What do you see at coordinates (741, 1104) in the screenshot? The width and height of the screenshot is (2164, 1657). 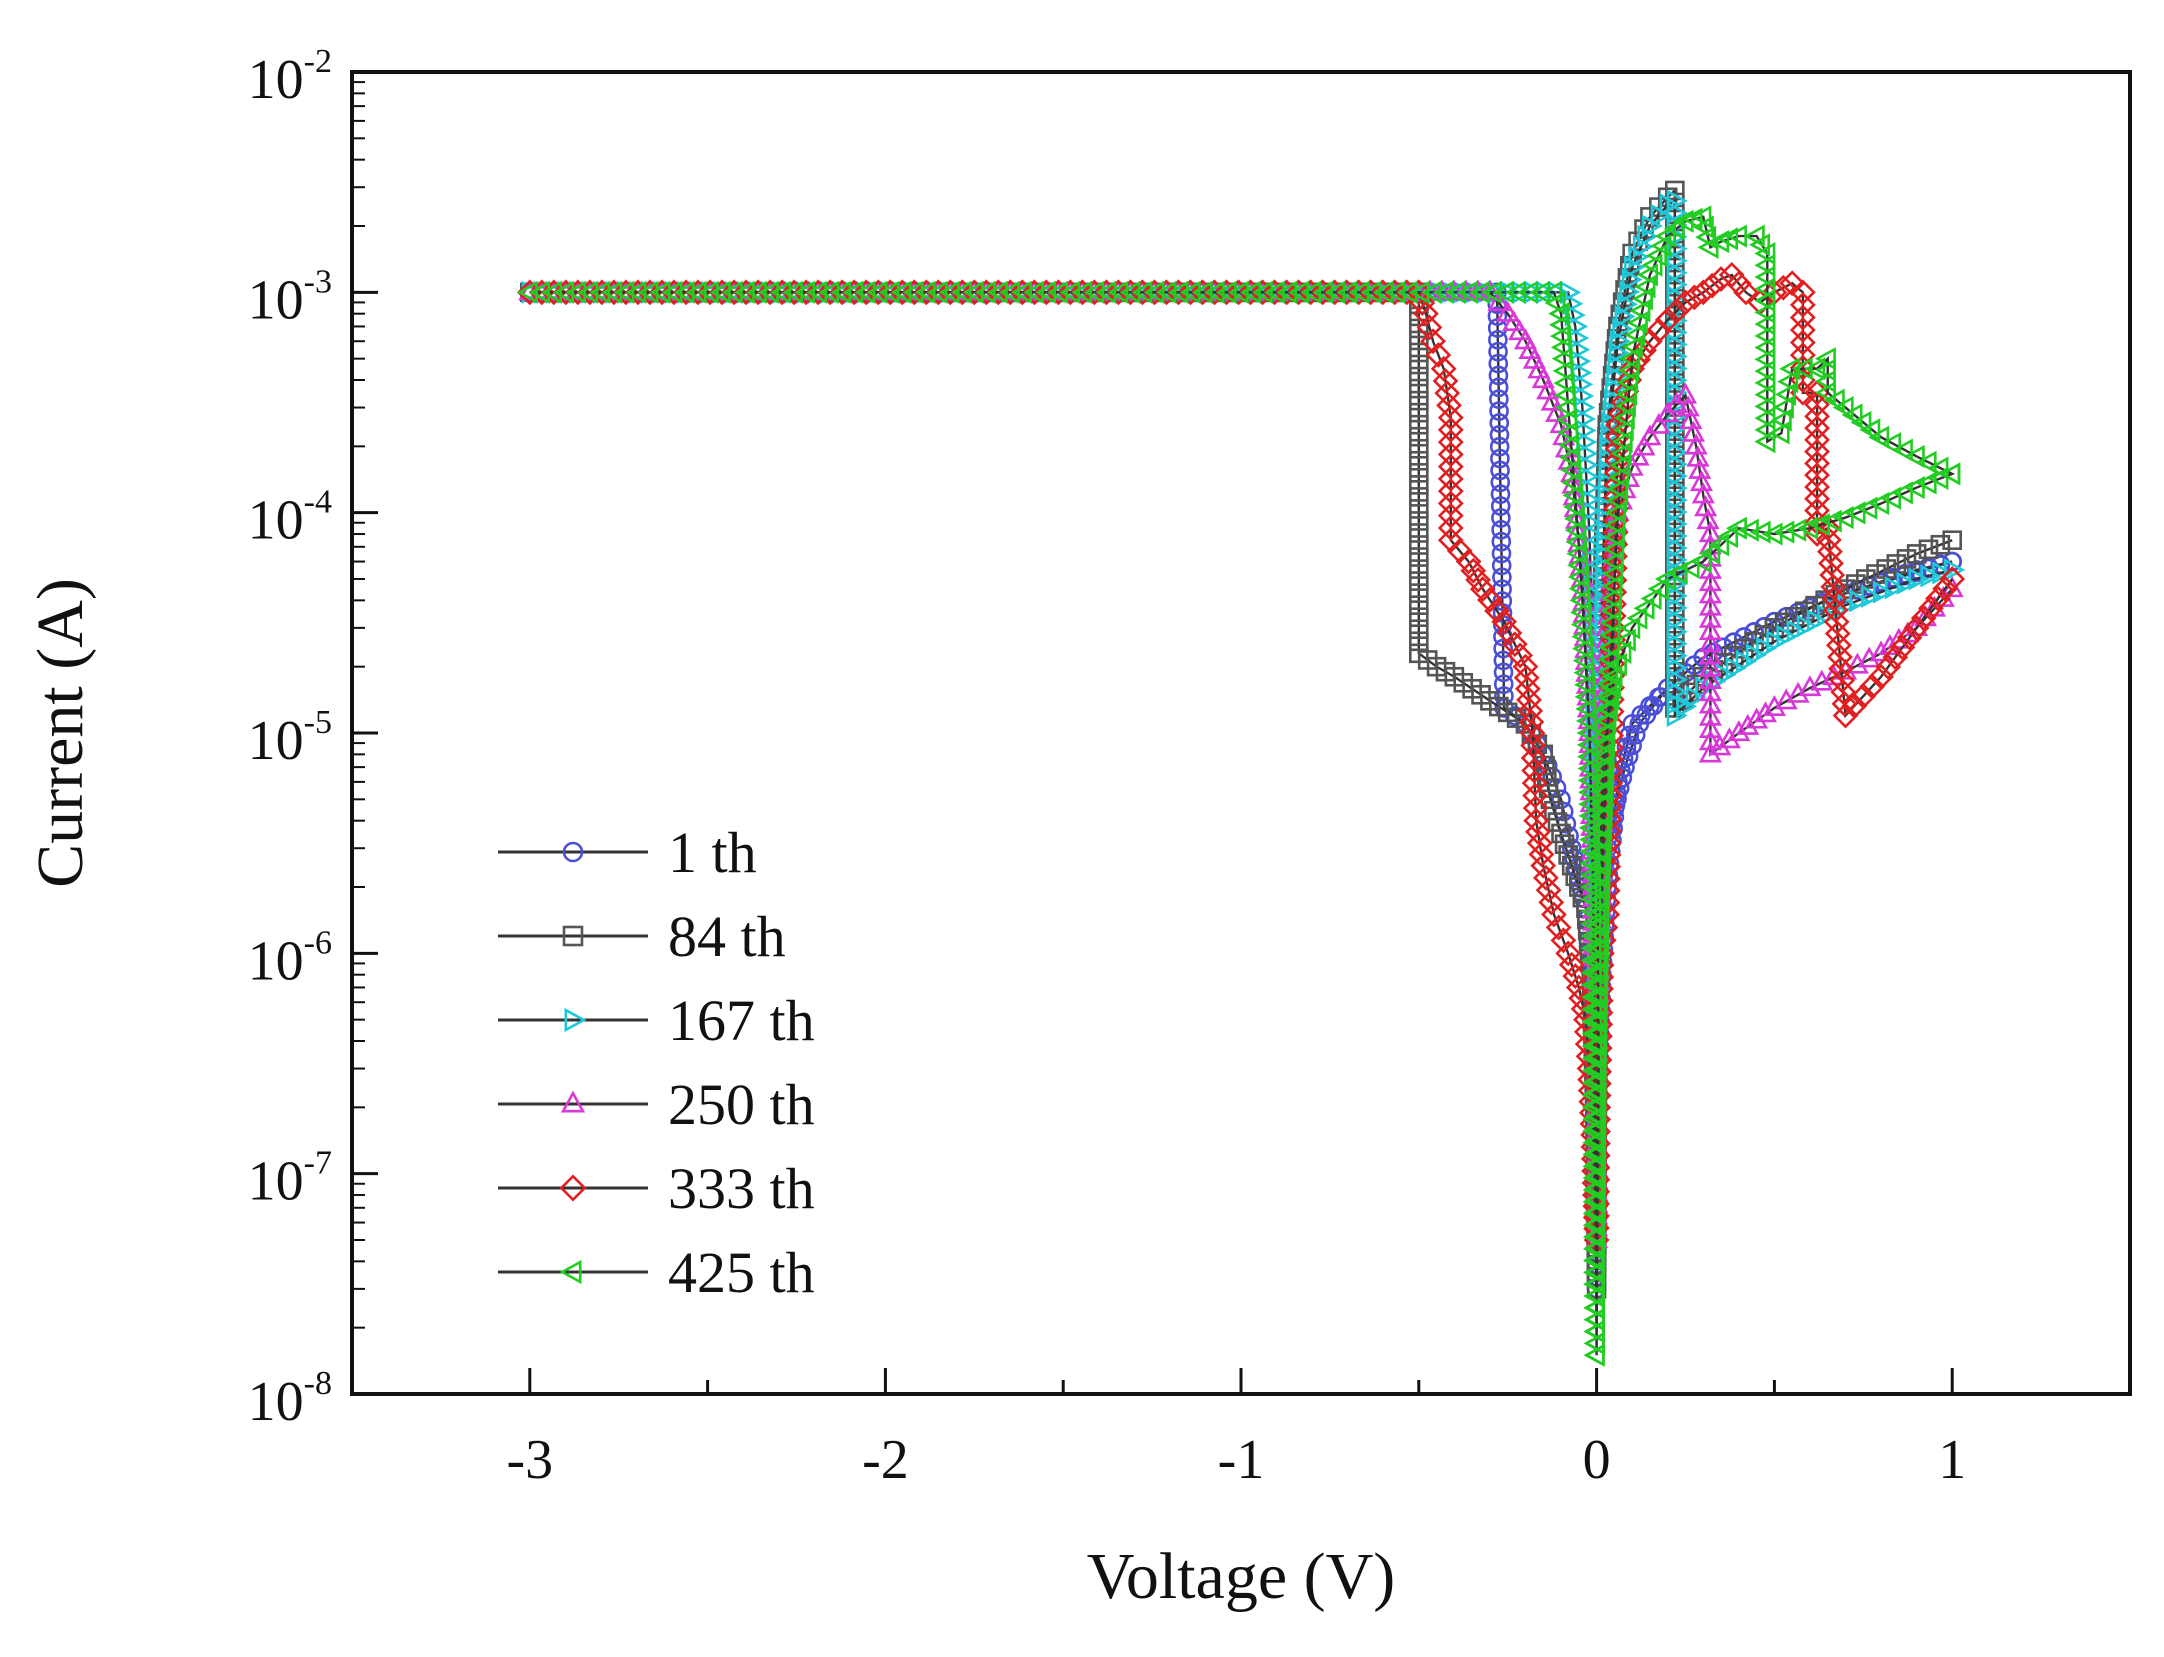 I see `legend-label: 250 th` at bounding box center [741, 1104].